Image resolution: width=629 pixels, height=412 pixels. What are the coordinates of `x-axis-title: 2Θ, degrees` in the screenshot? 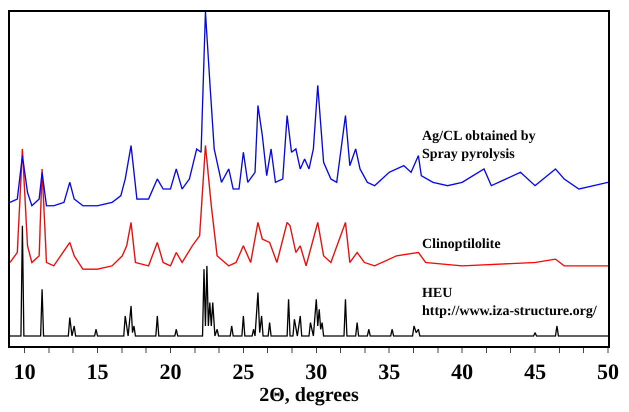 It's located at (309, 395).